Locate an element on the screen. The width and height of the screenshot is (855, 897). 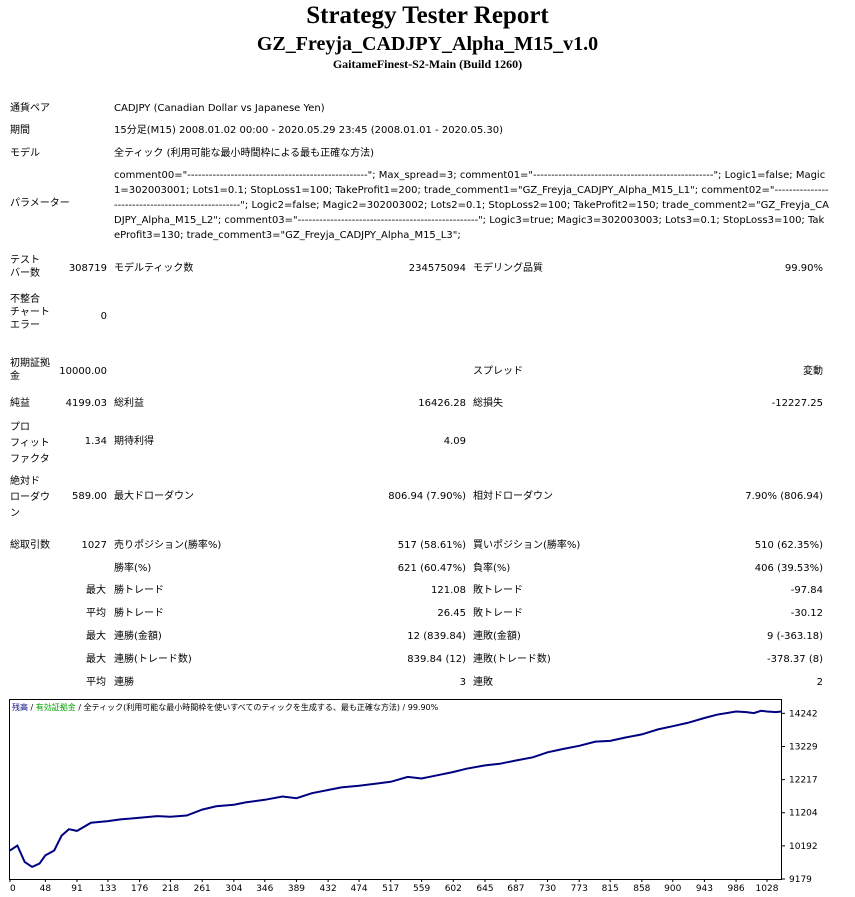
x-tick-label: 48 is located at coordinates (46, 889).